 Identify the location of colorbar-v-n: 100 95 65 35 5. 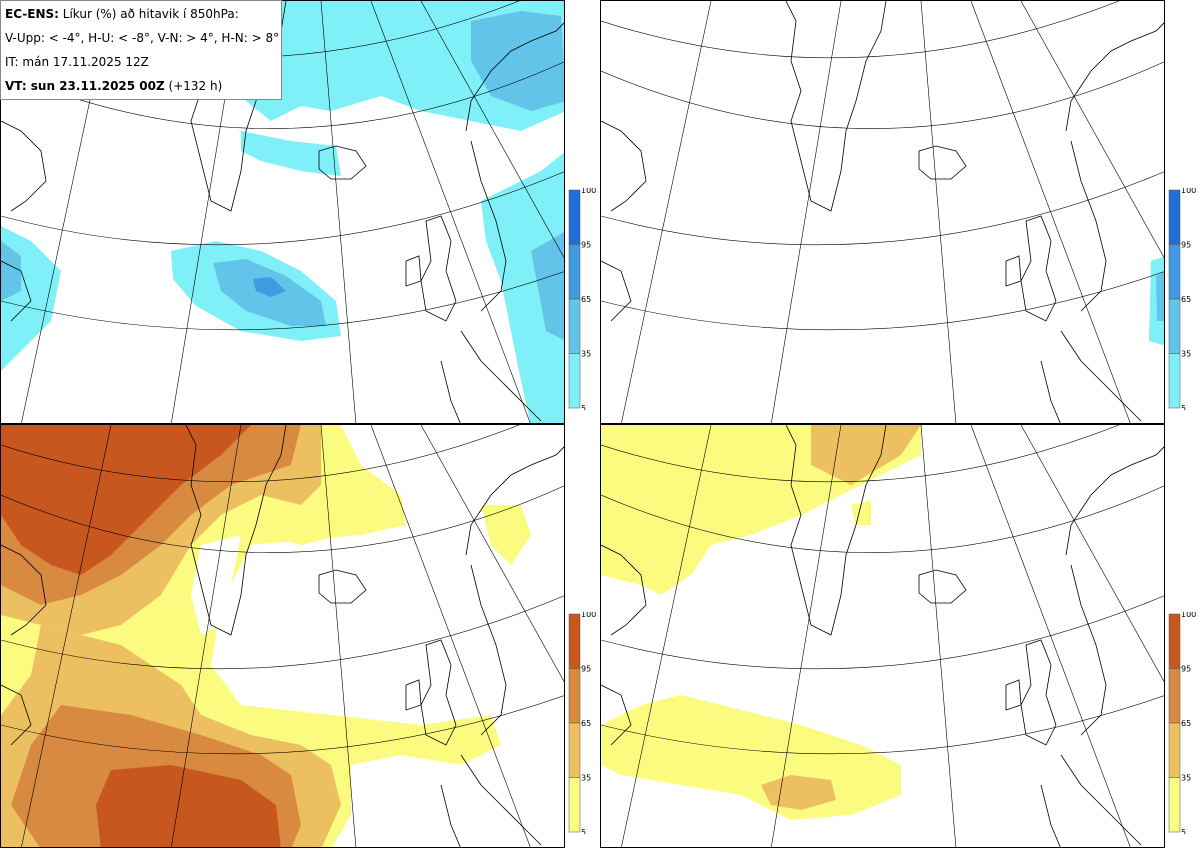
(583, 723).